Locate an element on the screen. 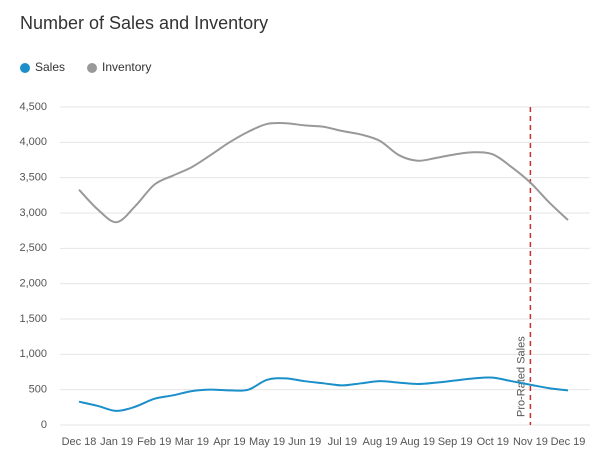  y-tick-label: 3,000 is located at coordinates (33, 213).